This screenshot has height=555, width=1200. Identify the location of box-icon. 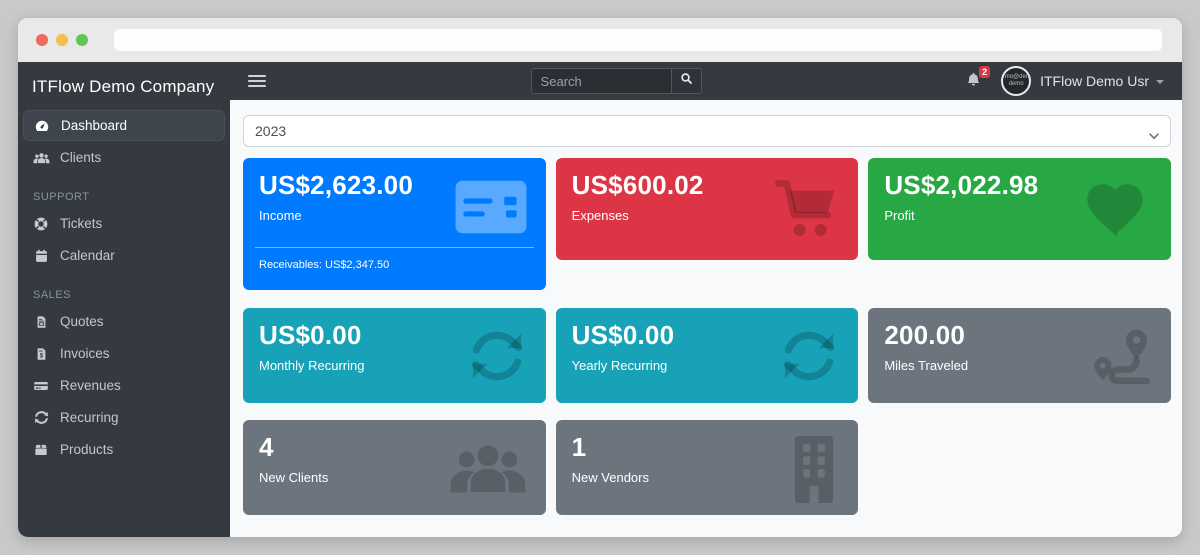
(41, 449).